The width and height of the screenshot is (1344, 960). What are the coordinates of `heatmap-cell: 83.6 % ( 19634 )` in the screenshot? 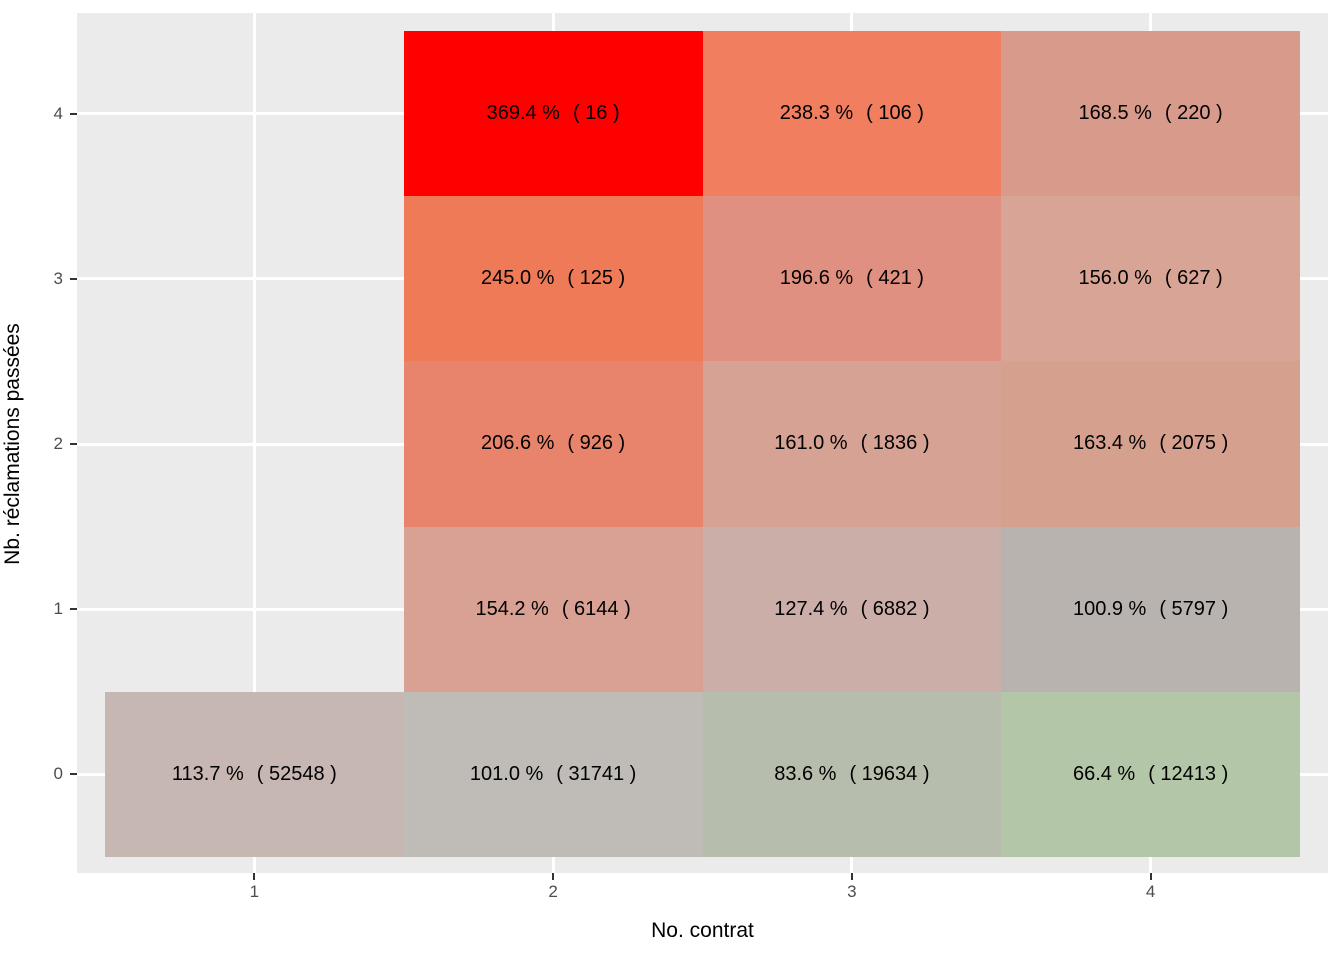 It's located at (852, 774).